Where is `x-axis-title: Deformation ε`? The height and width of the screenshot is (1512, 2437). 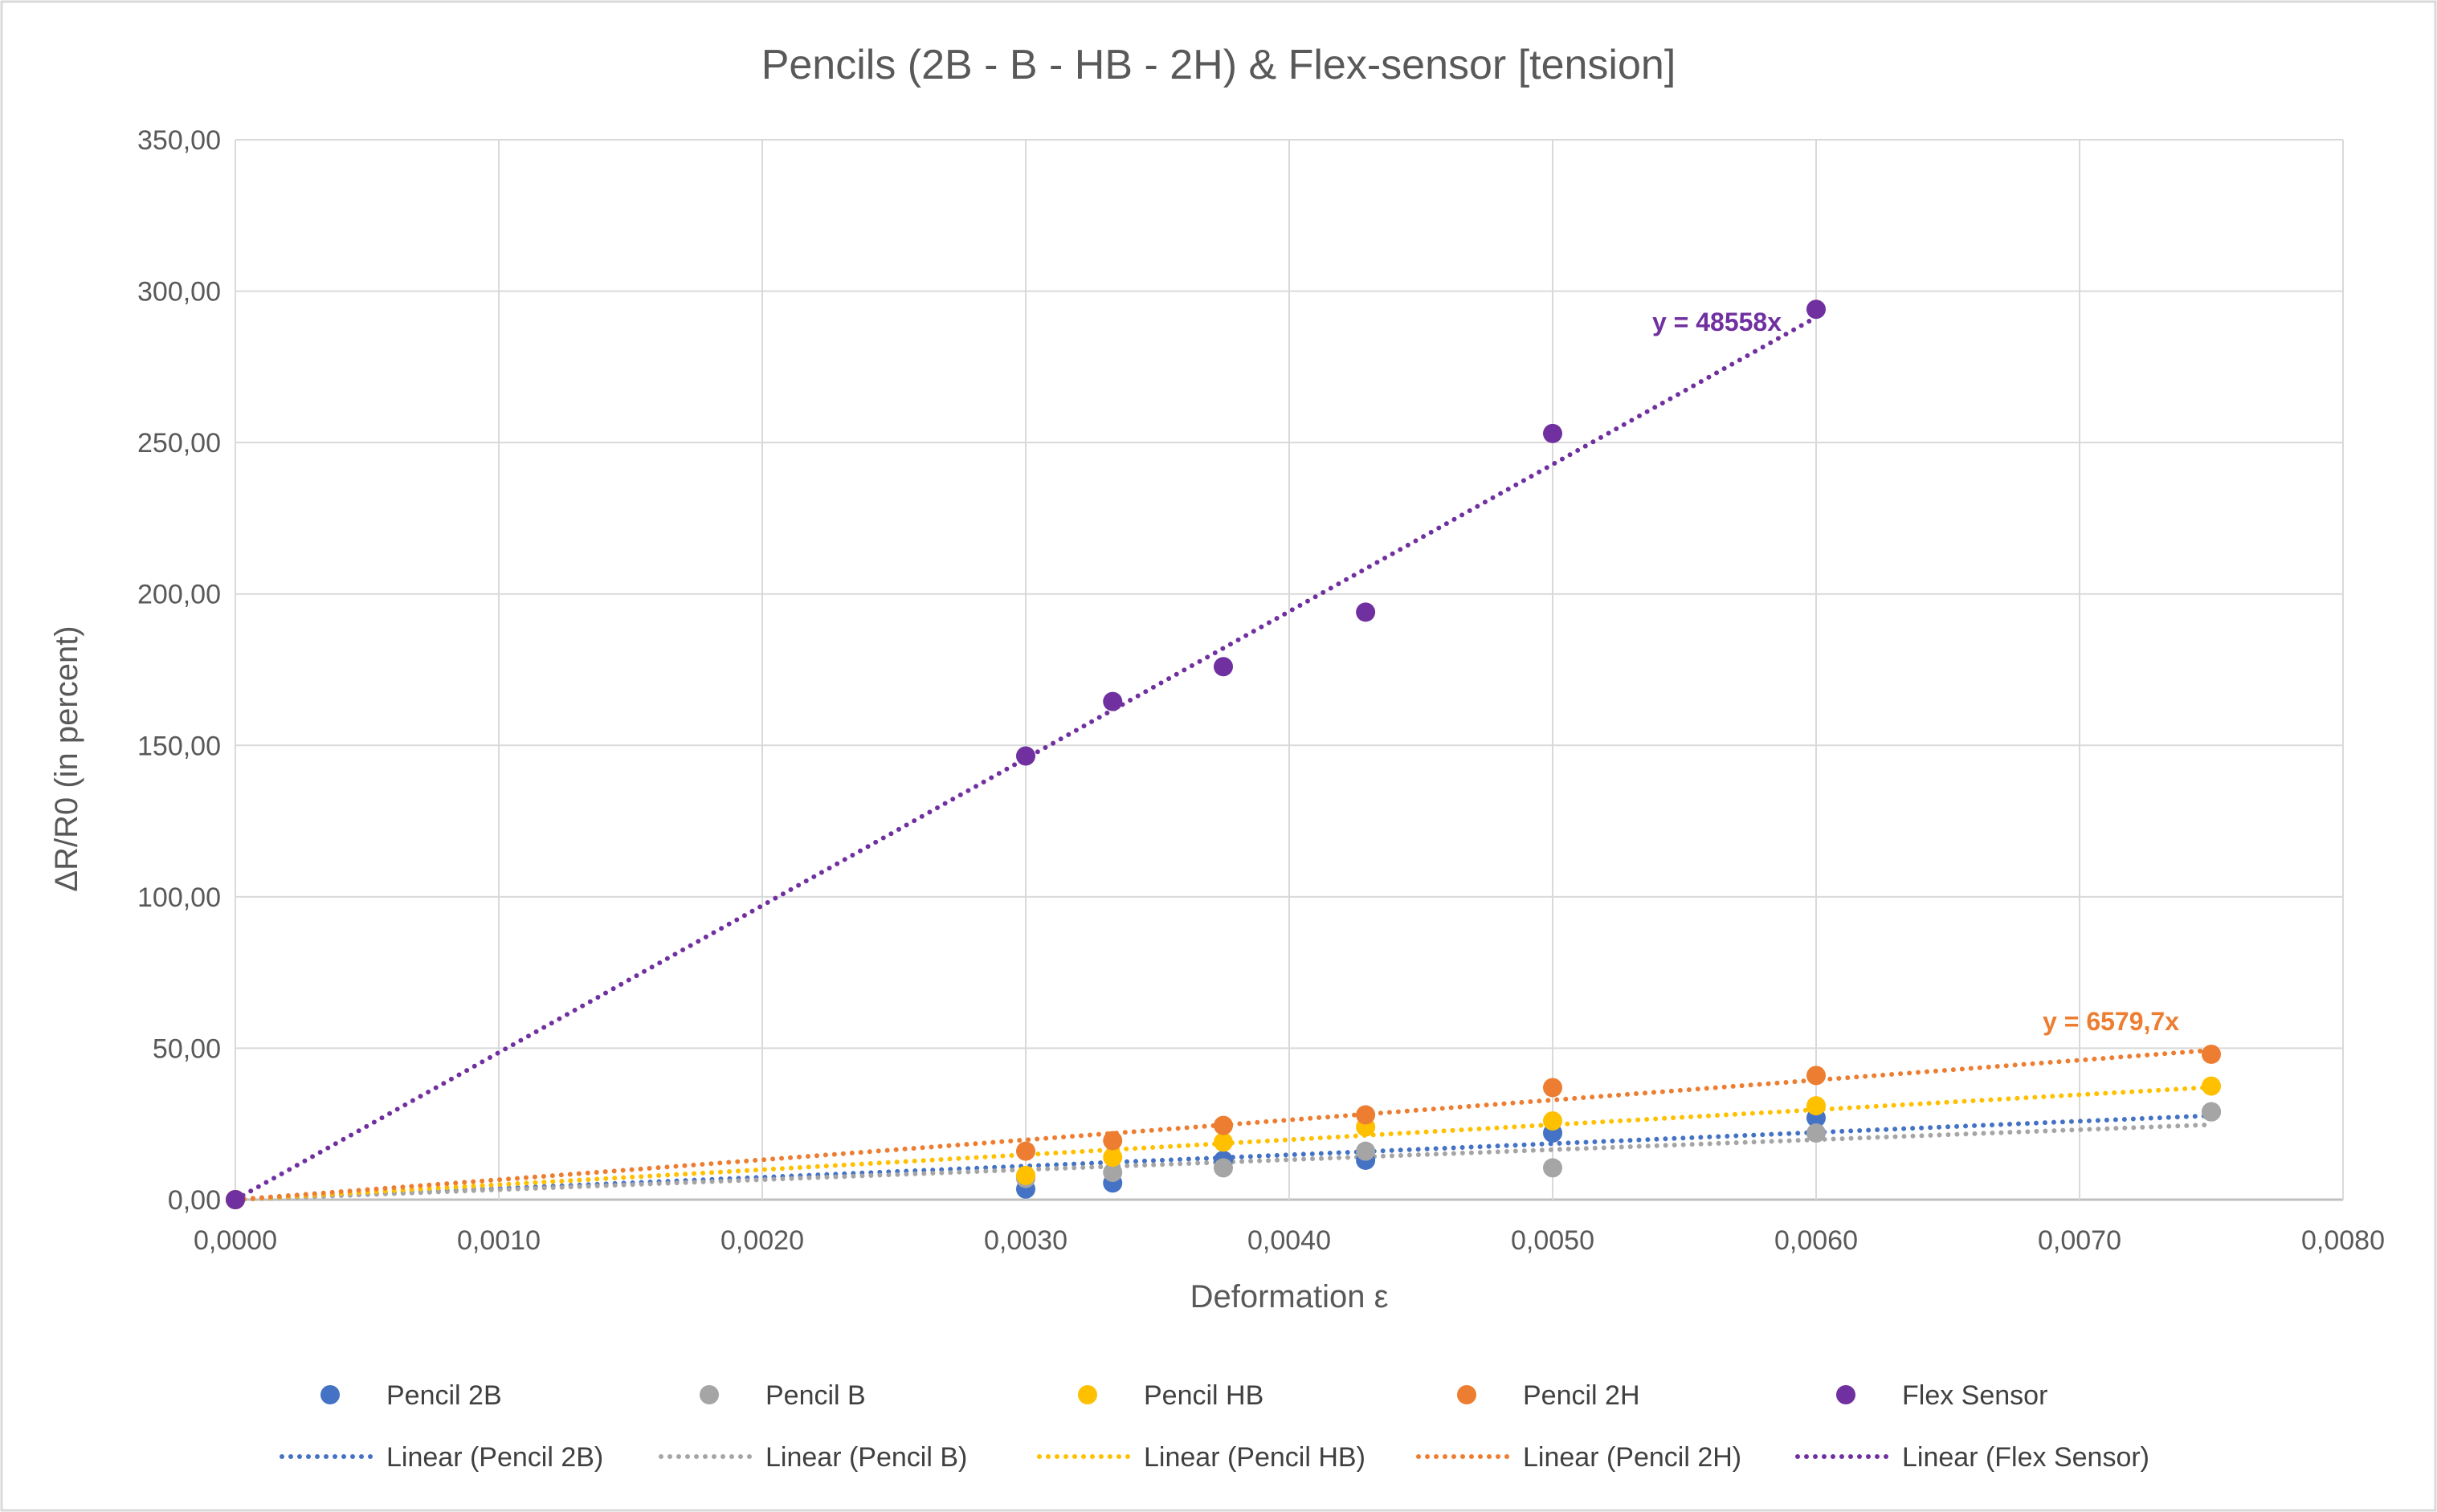 x-axis-title: Deformation ε is located at coordinates (1289, 1296).